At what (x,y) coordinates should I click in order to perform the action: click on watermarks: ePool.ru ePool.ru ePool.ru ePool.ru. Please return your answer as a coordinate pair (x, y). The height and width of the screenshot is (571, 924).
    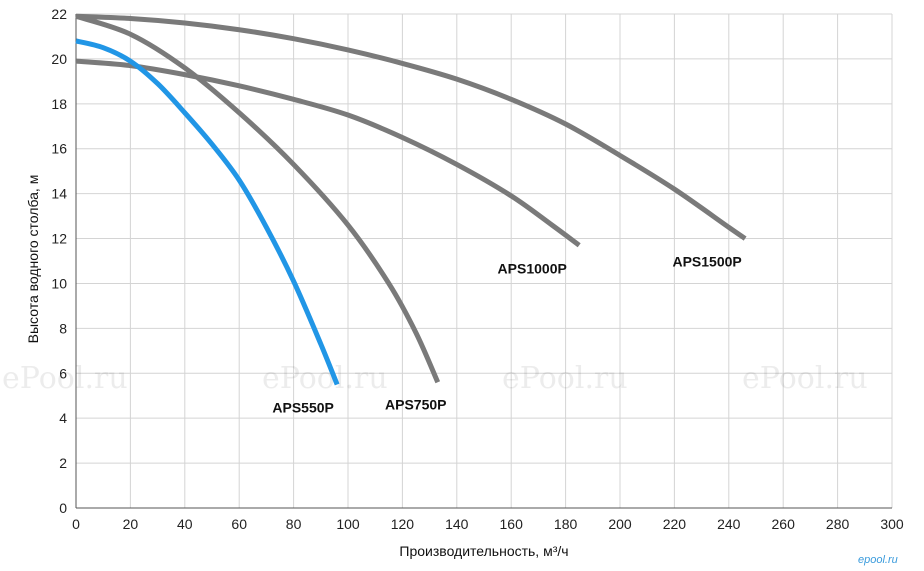
    Looking at the image, I should click on (435, 378).